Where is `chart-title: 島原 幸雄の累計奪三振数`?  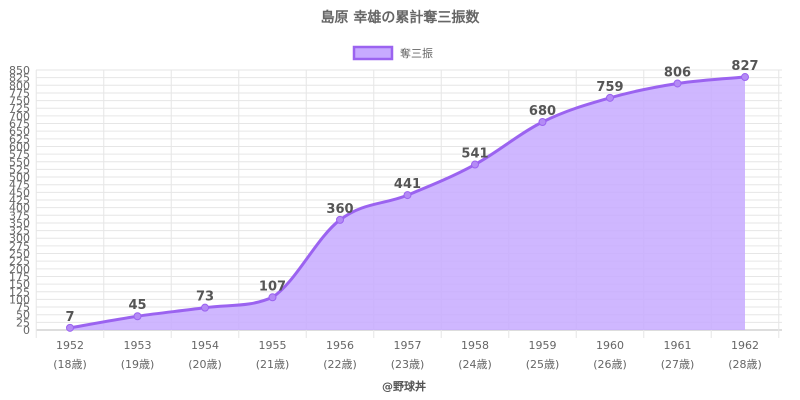 chart-title: 島原 幸雄の累計奪三振数 is located at coordinates (401, 17).